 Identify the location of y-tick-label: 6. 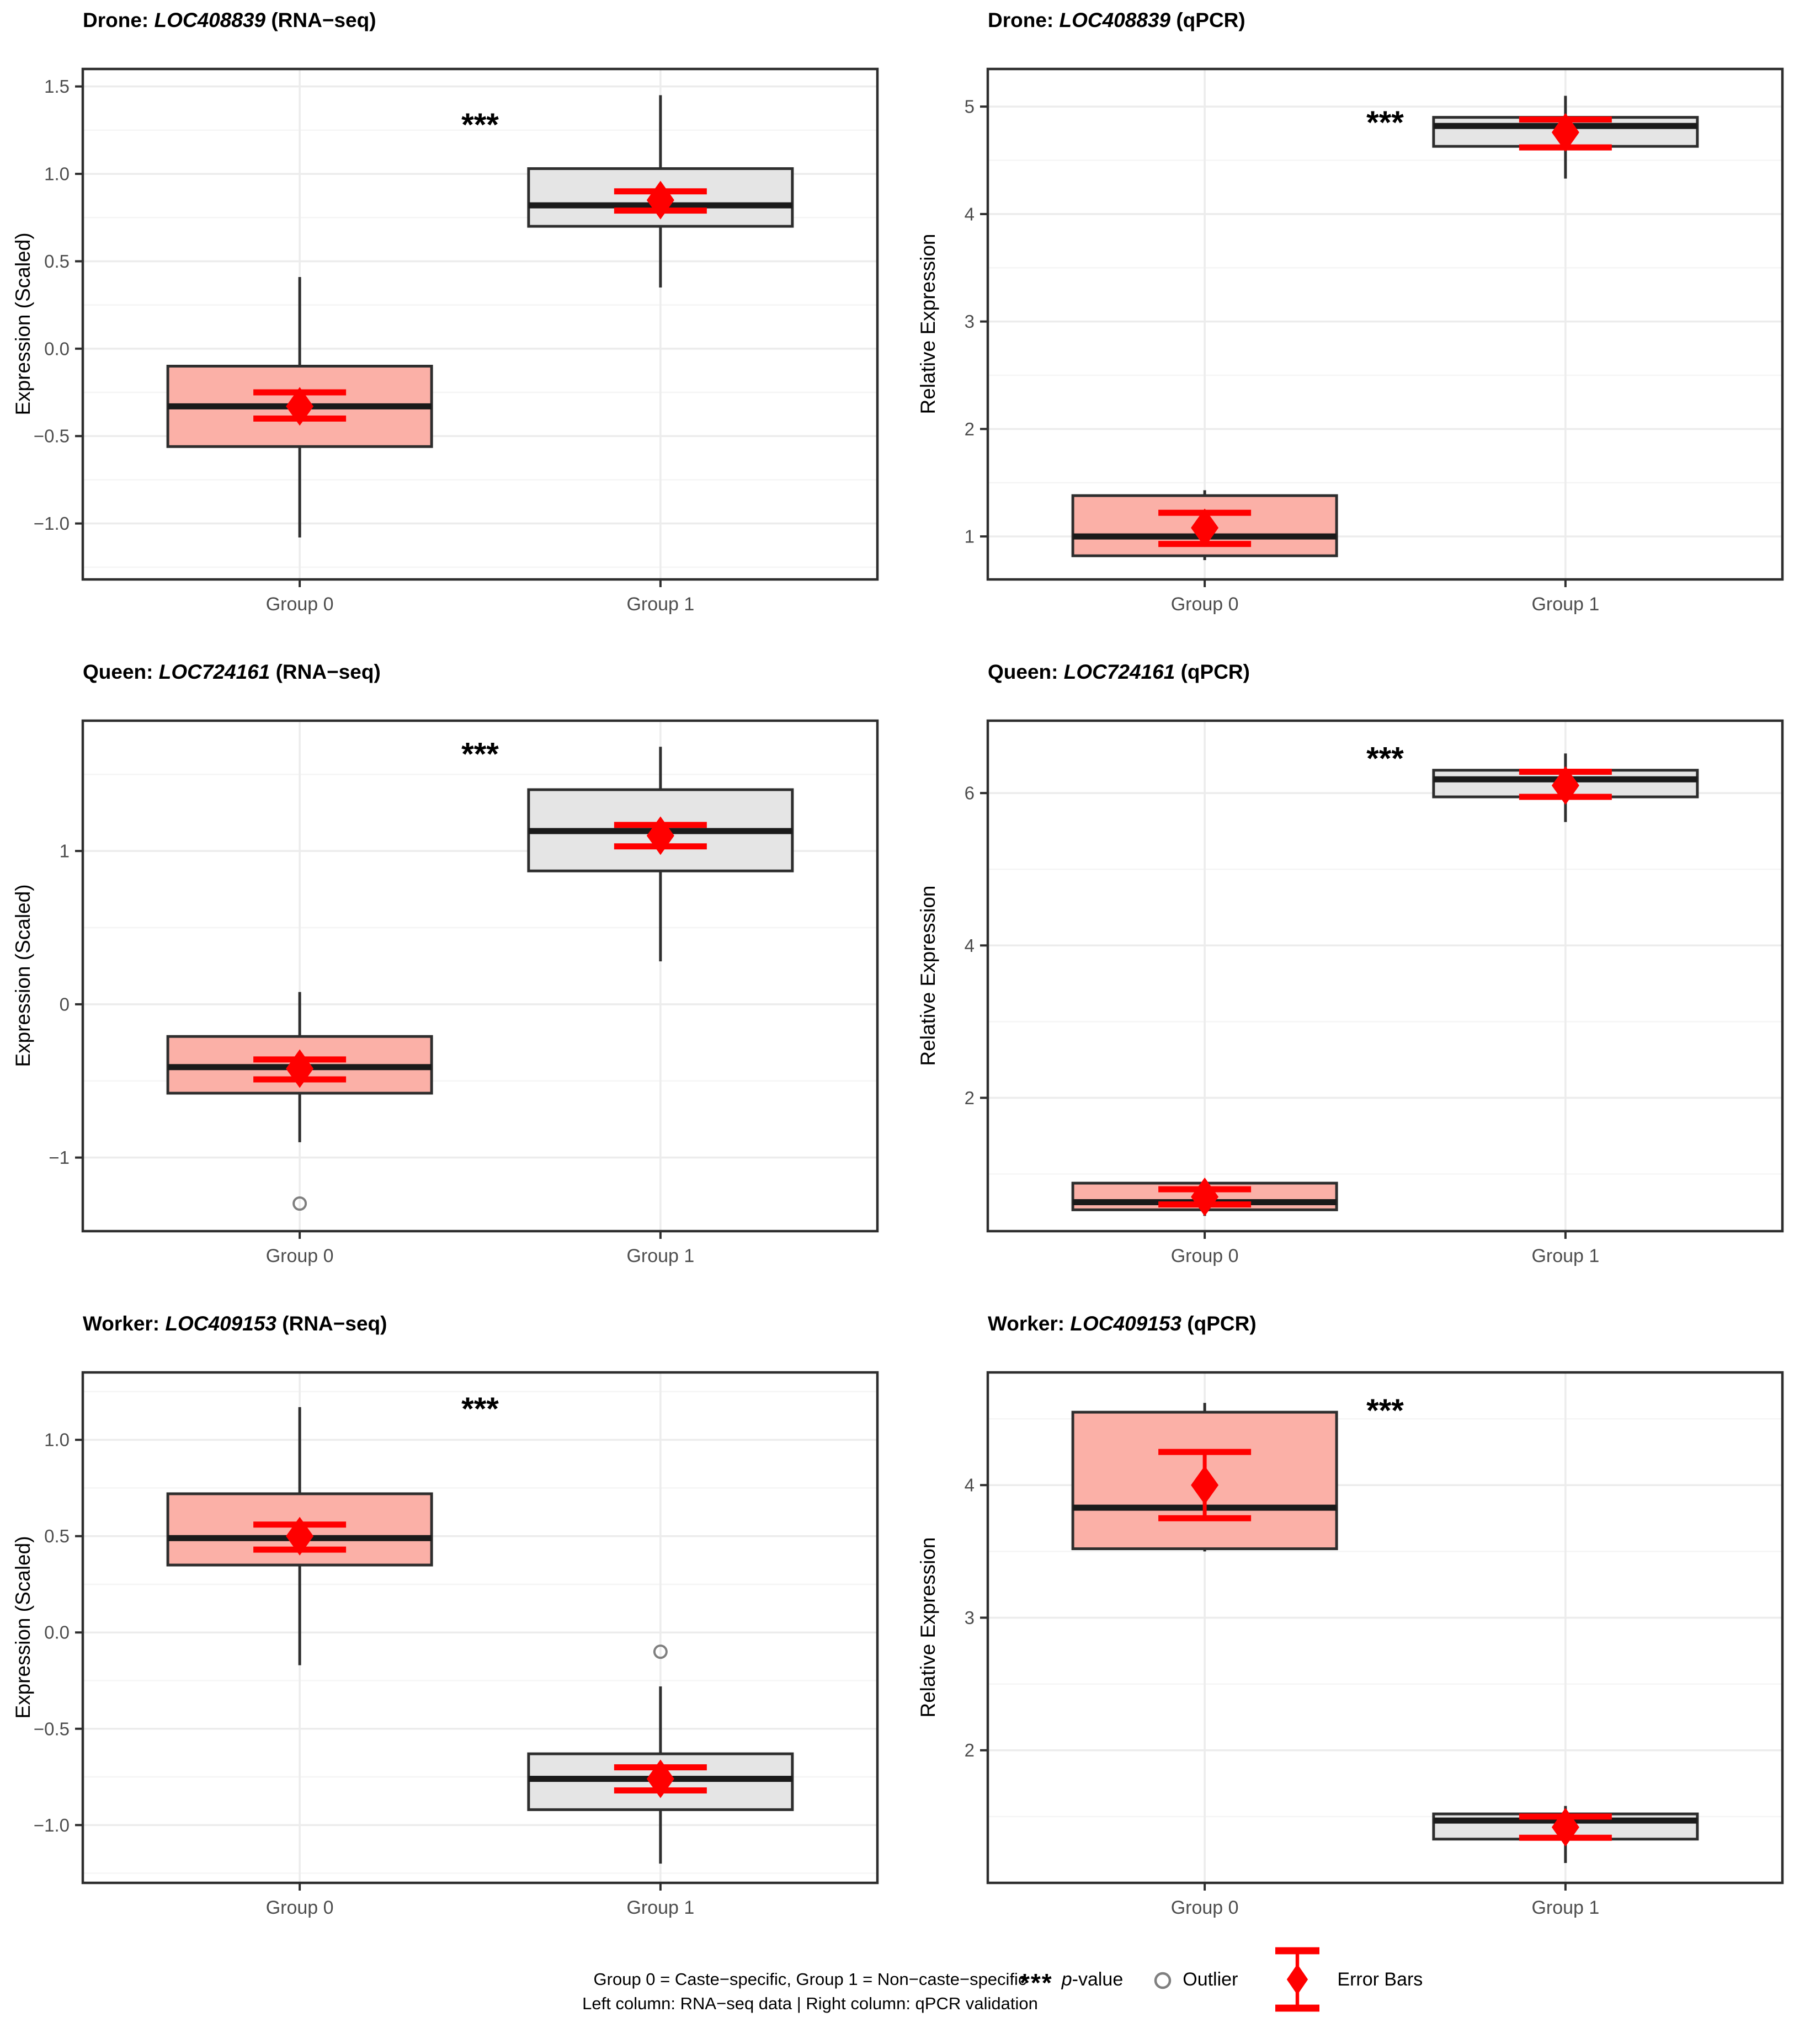
(970, 793).